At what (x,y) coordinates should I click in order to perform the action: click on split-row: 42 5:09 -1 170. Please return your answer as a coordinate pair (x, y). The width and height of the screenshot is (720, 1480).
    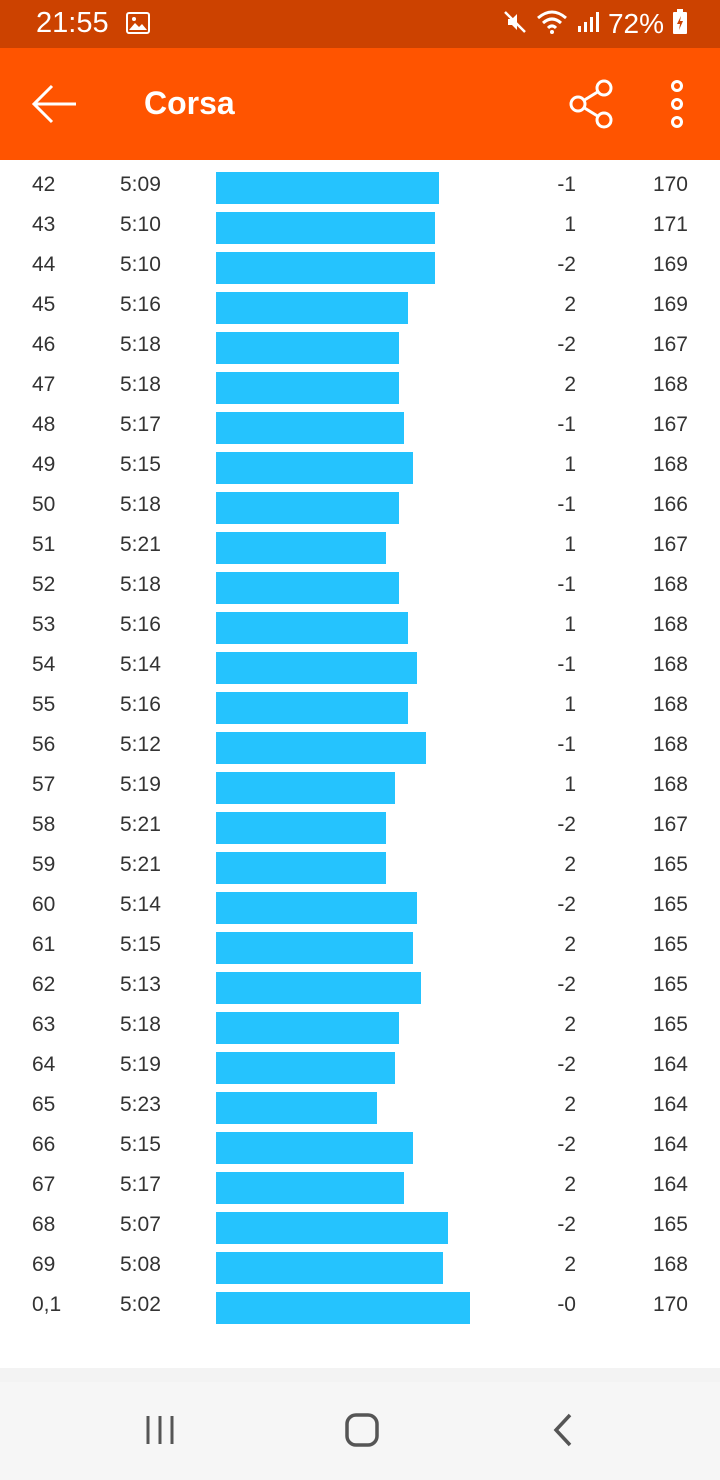
    Looking at the image, I should click on (360, 184).